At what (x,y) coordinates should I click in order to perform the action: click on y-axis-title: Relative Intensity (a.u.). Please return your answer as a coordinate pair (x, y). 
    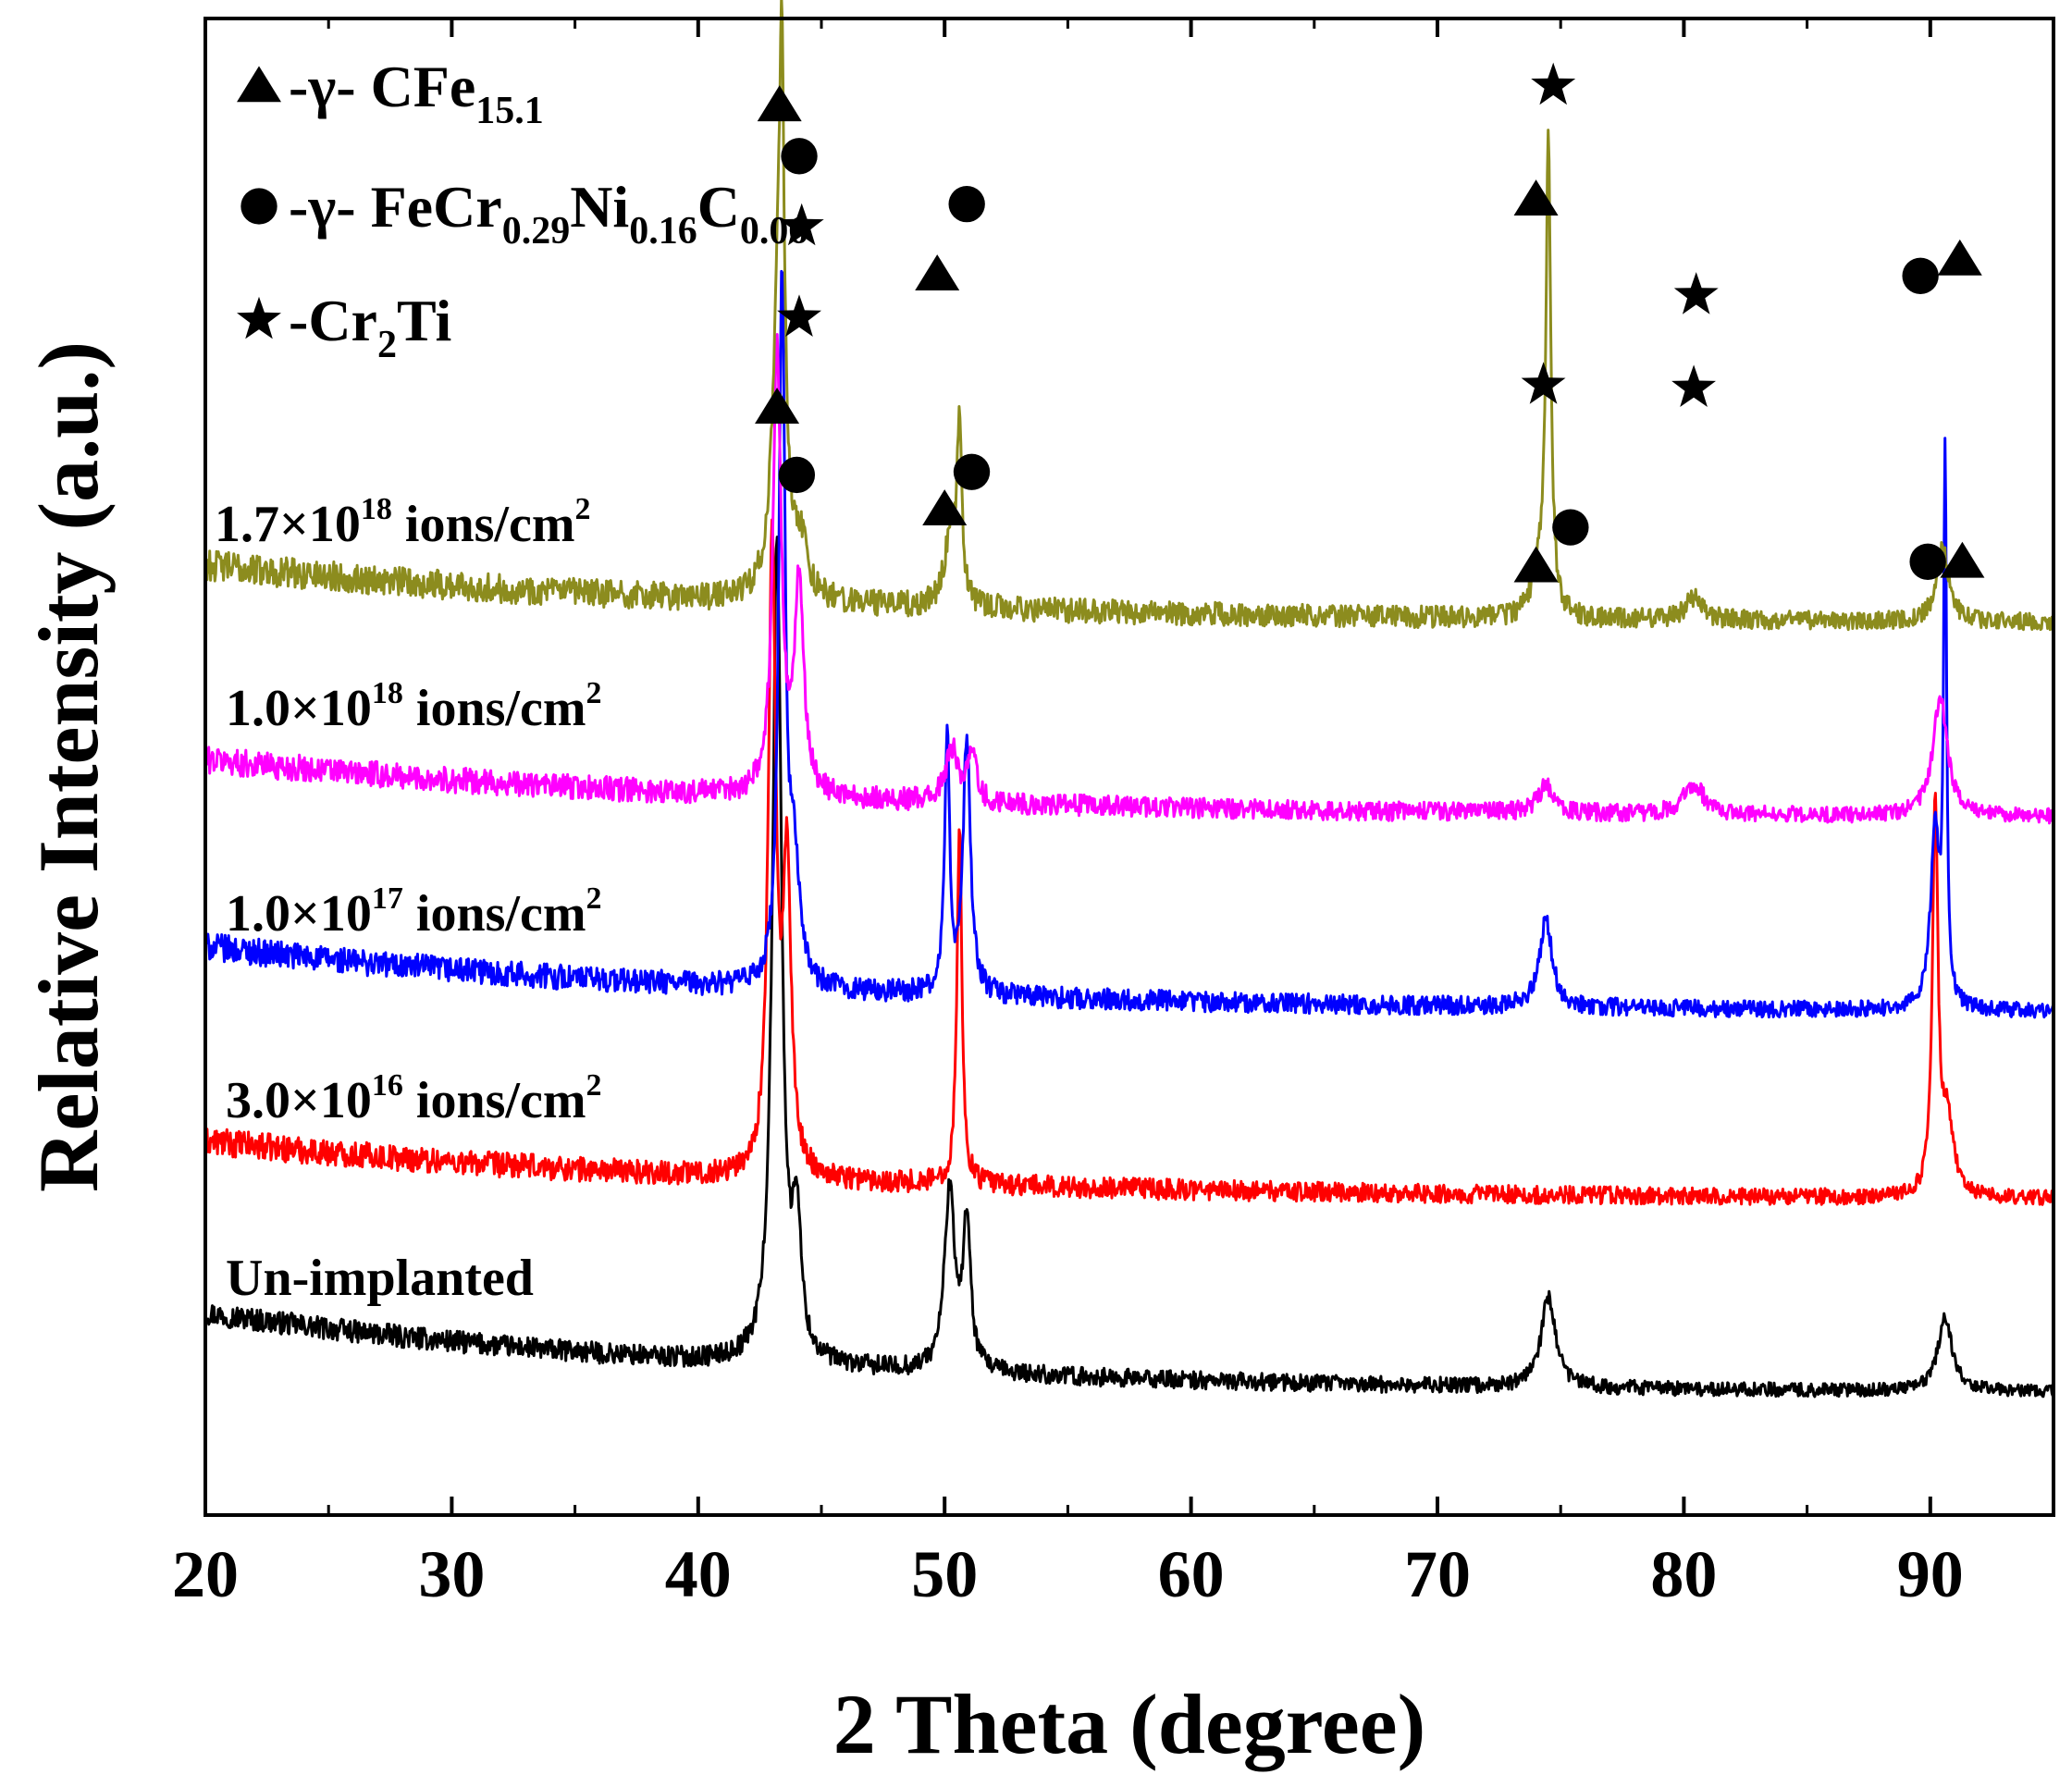
    Looking at the image, I should click on (69, 766).